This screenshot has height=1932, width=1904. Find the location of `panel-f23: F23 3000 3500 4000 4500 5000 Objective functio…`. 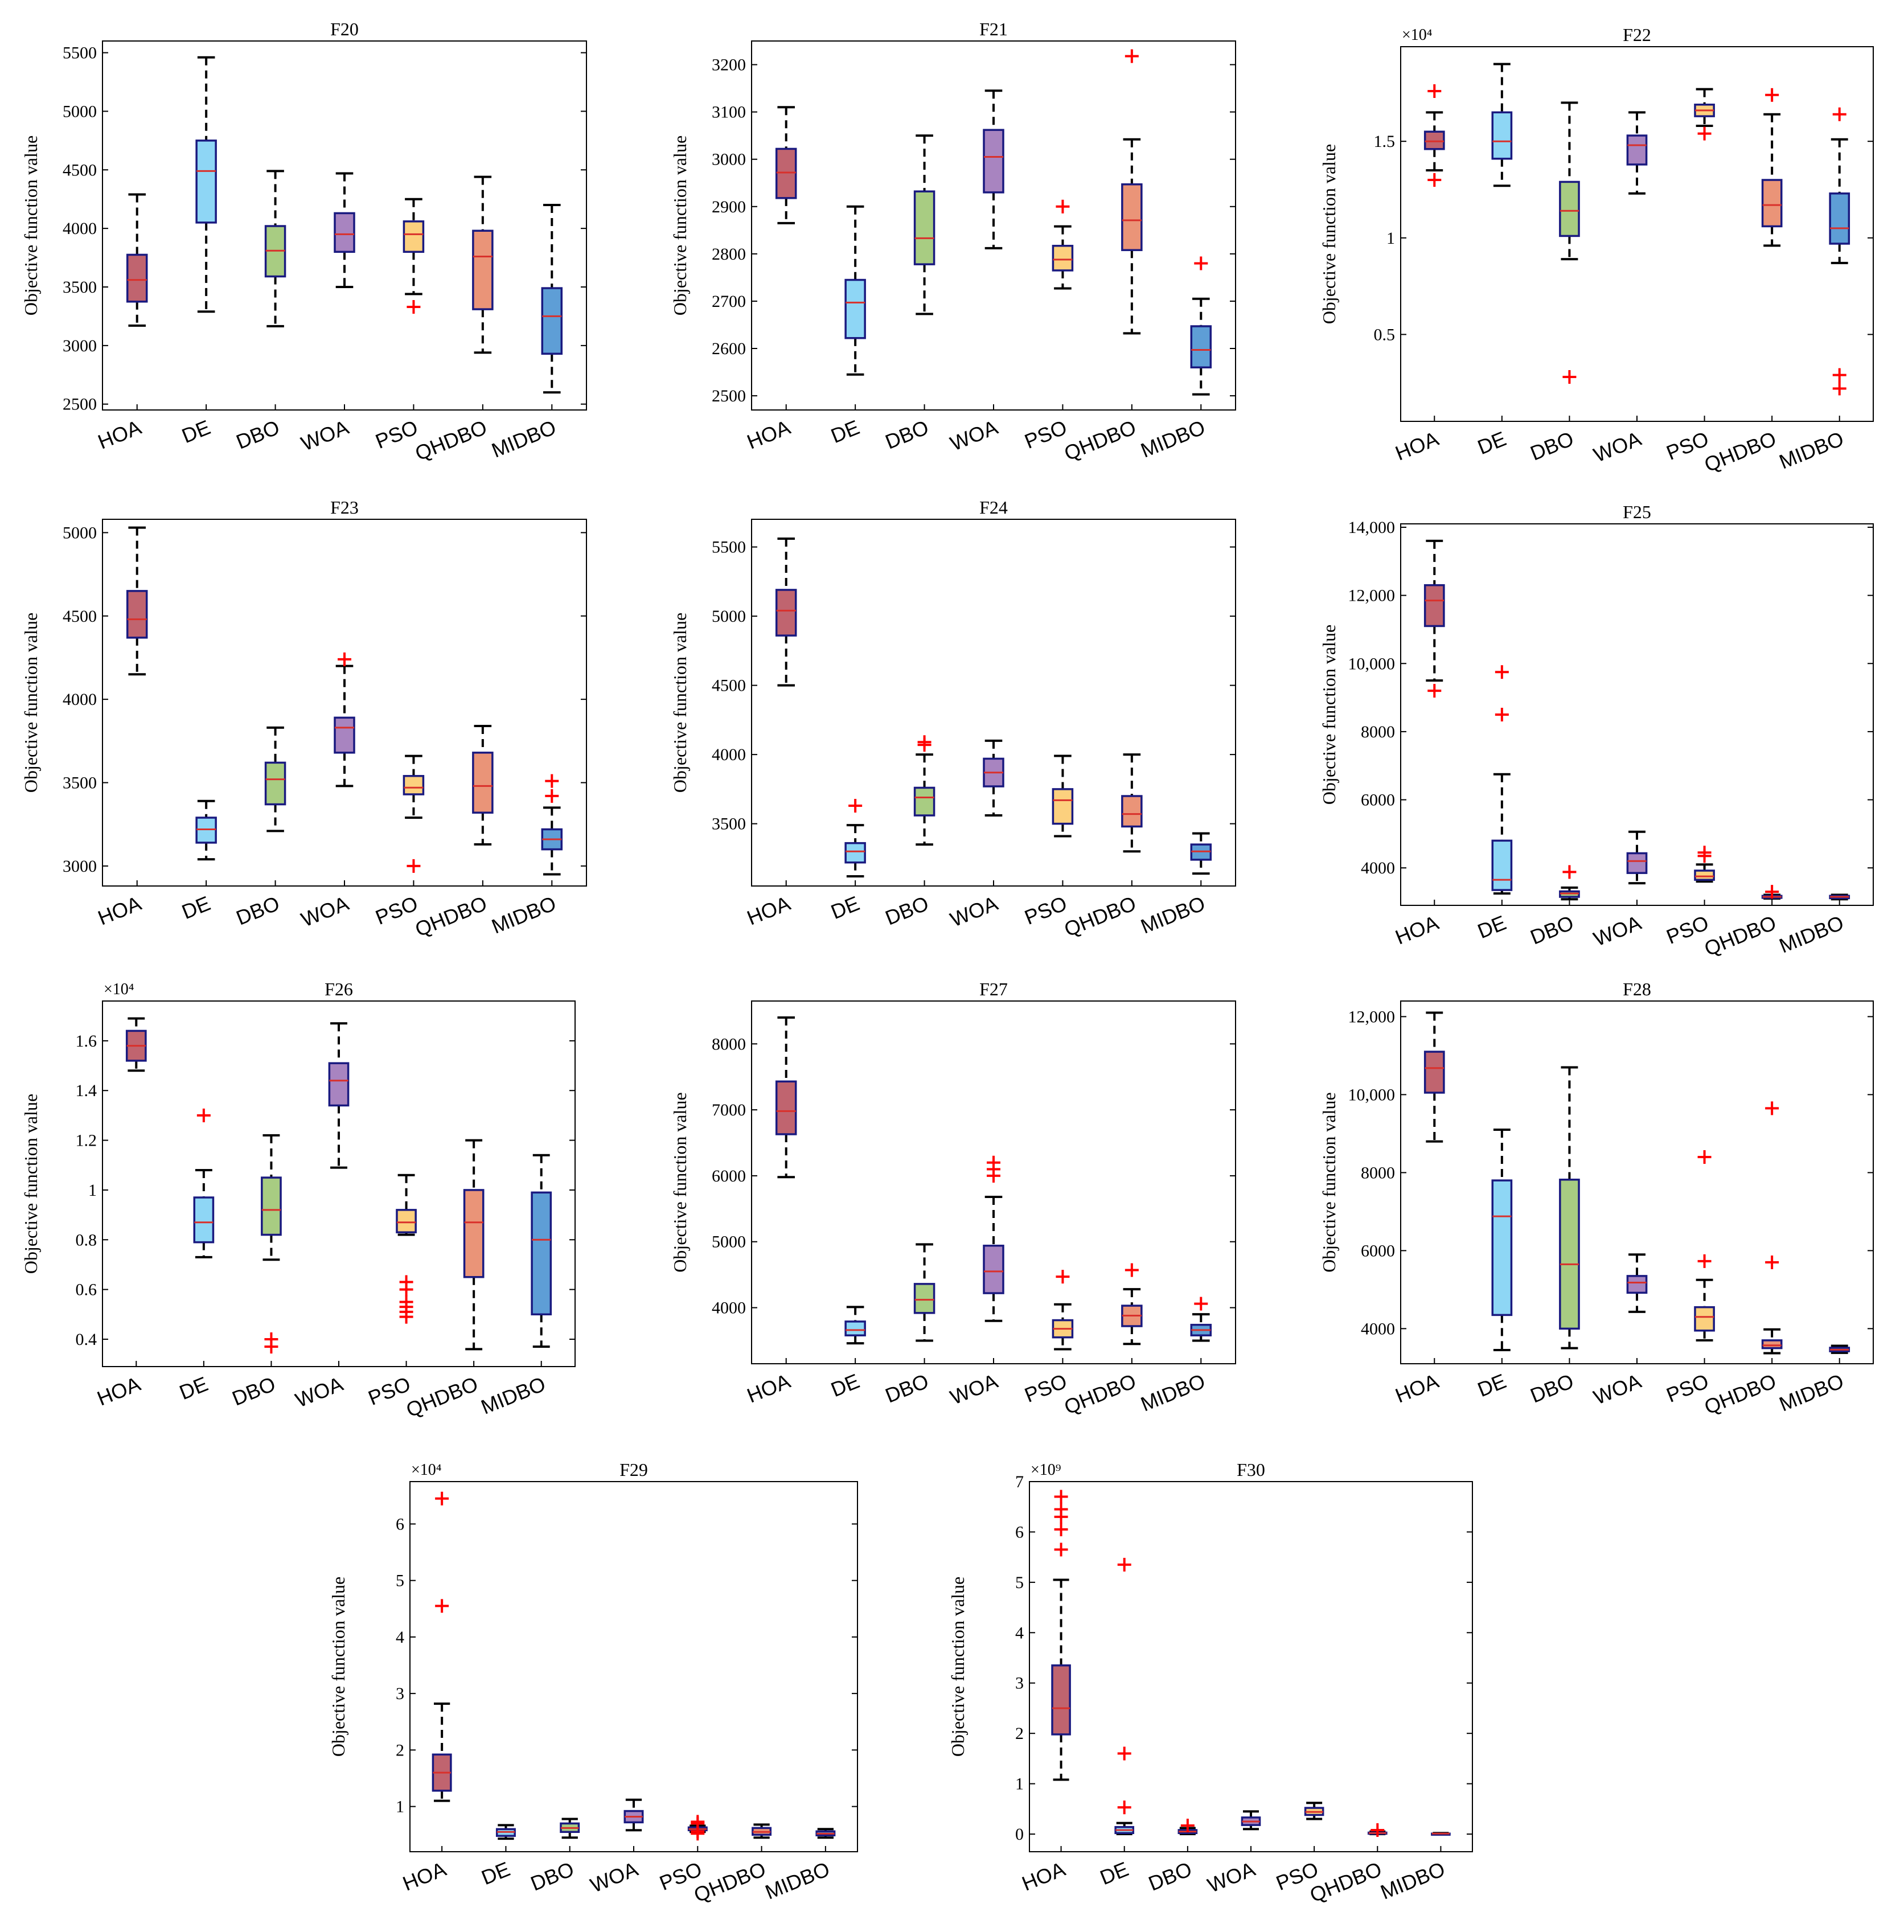

panel-f23: F23 3000 3500 4000 4500 5000 Objective functio… is located at coordinates (303, 719).